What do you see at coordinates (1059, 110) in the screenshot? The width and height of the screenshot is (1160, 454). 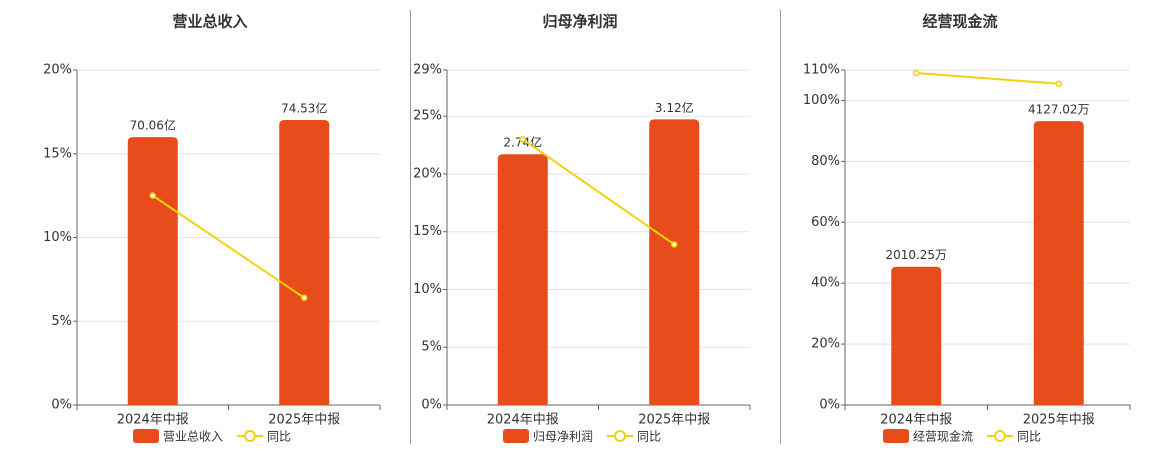 I see `value-label: 4127.02万` at bounding box center [1059, 110].